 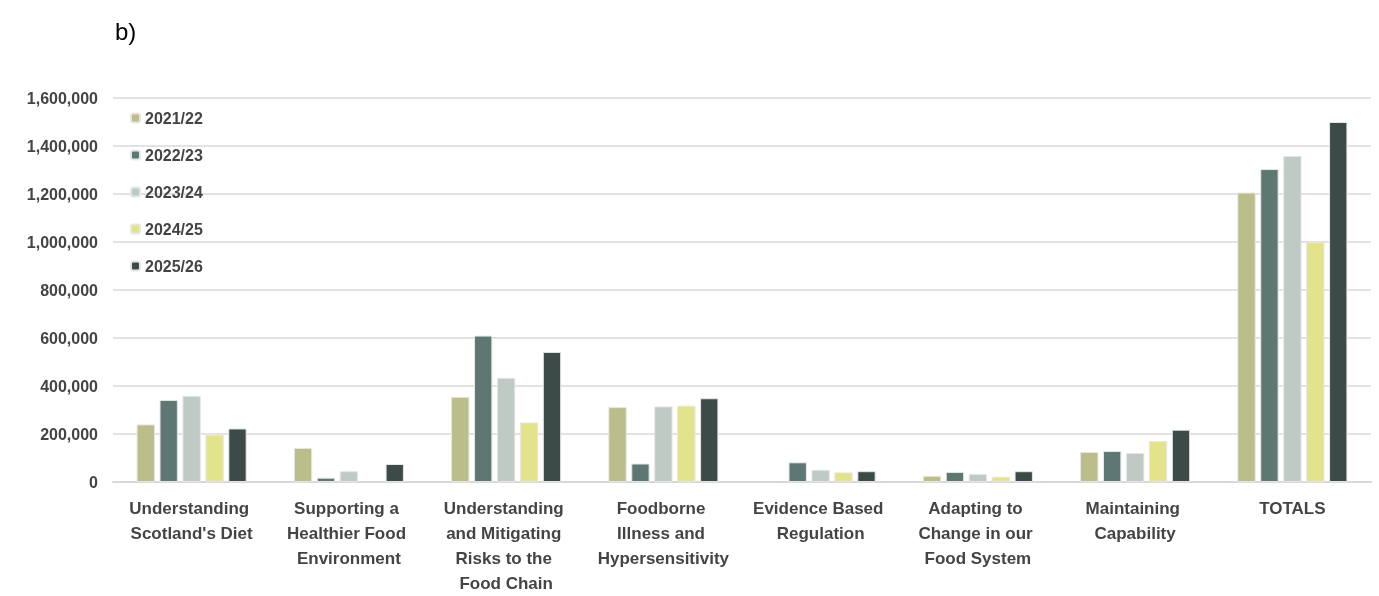 I want to click on y-tick-label: 600,000, so click(x=69, y=338).